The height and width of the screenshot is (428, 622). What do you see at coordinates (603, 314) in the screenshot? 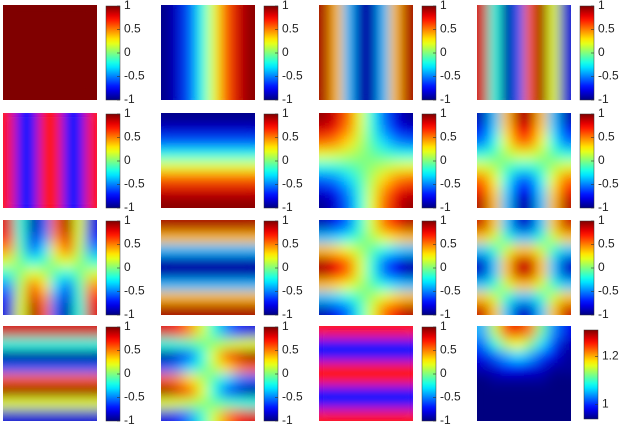
I see `colorbar-tick-label: -1` at bounding box center [603, 314].